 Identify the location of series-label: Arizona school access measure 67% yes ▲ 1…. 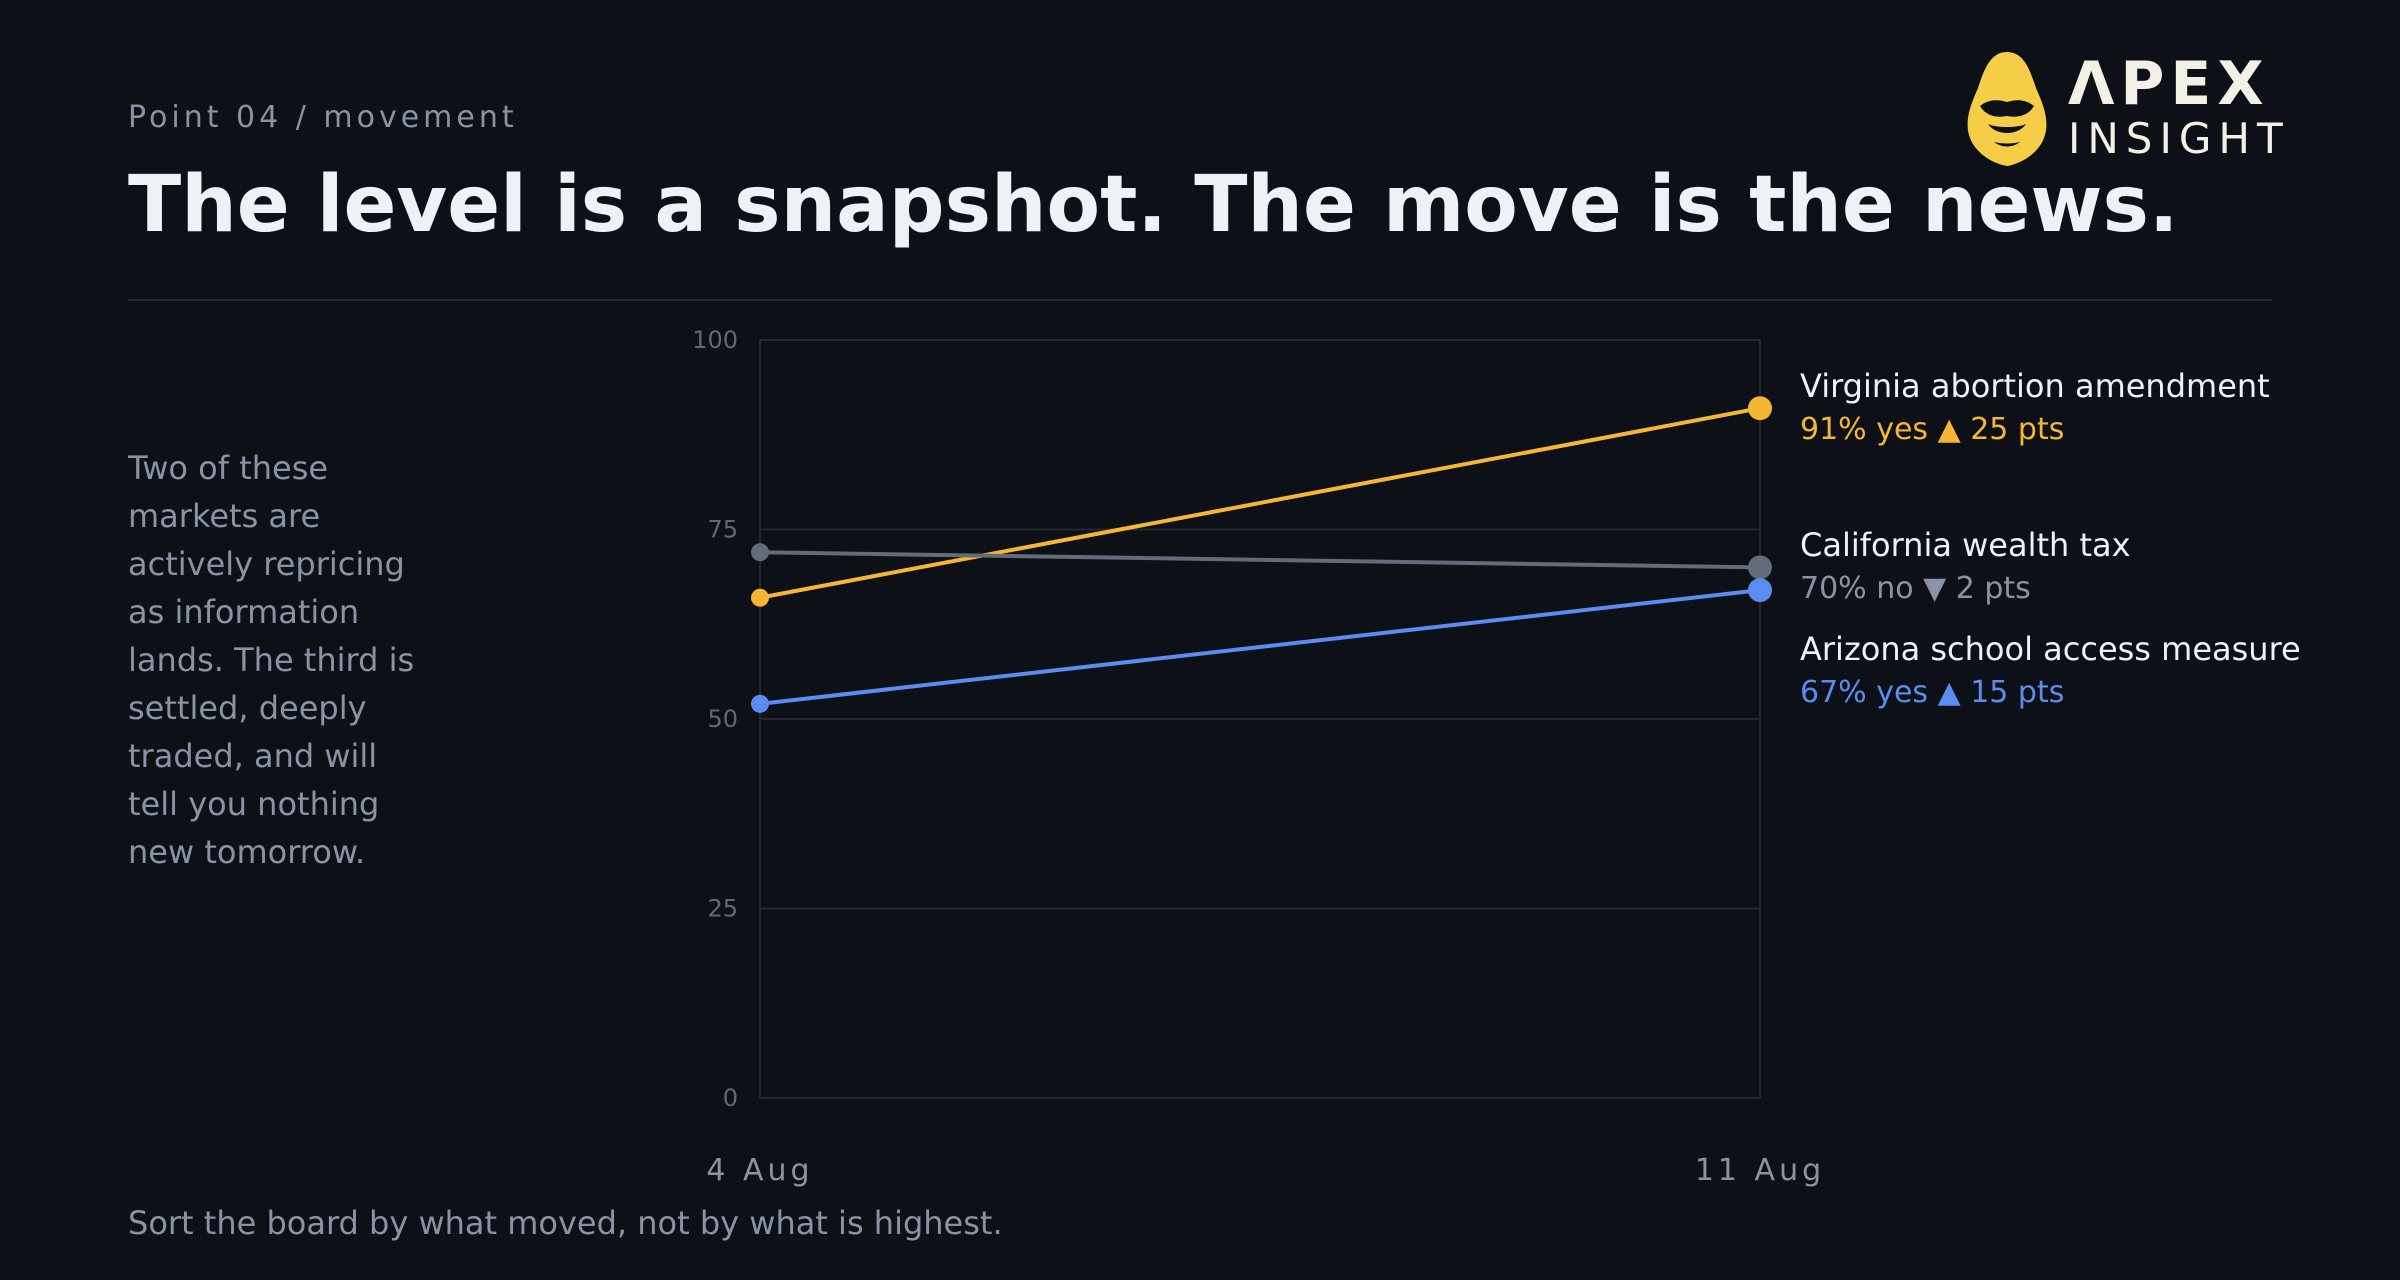
(2050, 671).